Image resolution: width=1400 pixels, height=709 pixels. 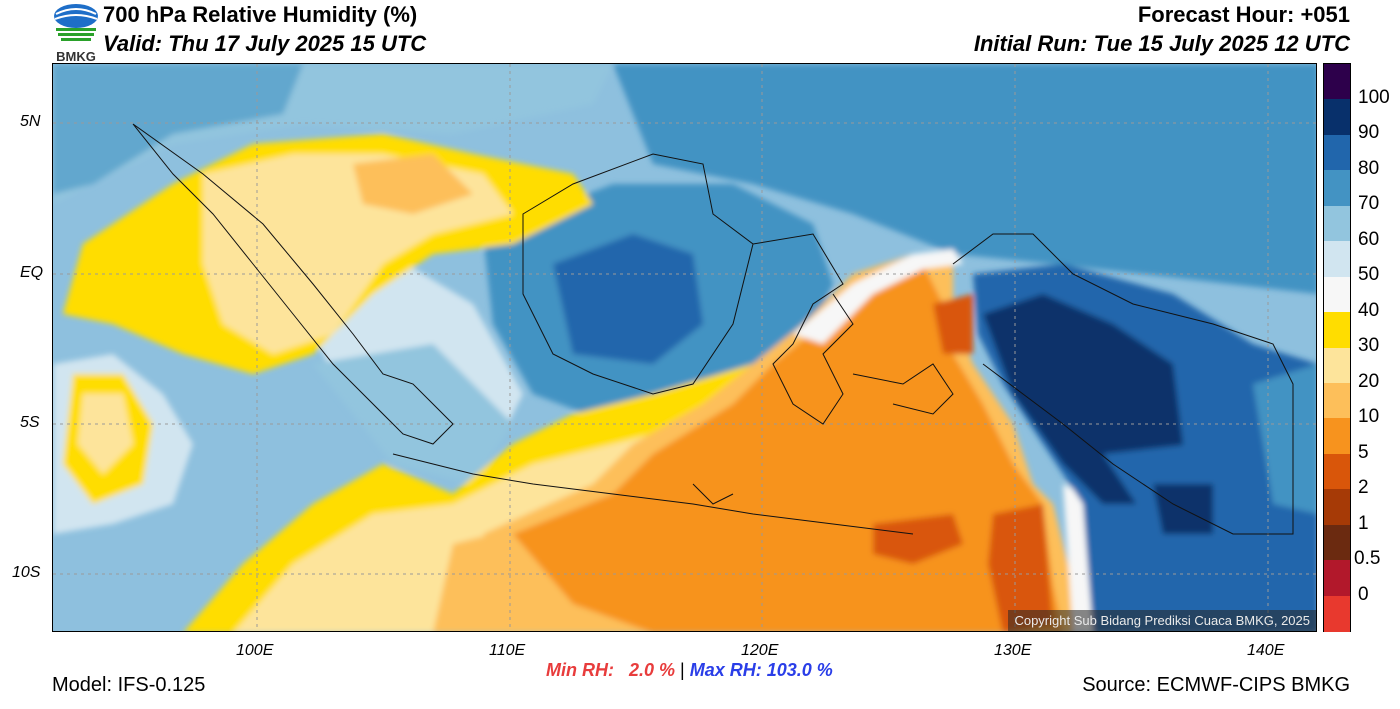 What do you see at coordinates (260, 14) in the screenshot?
I see `chart-title: 700 hPa Relative Humidity (%)` at bounding box center [260, 14].